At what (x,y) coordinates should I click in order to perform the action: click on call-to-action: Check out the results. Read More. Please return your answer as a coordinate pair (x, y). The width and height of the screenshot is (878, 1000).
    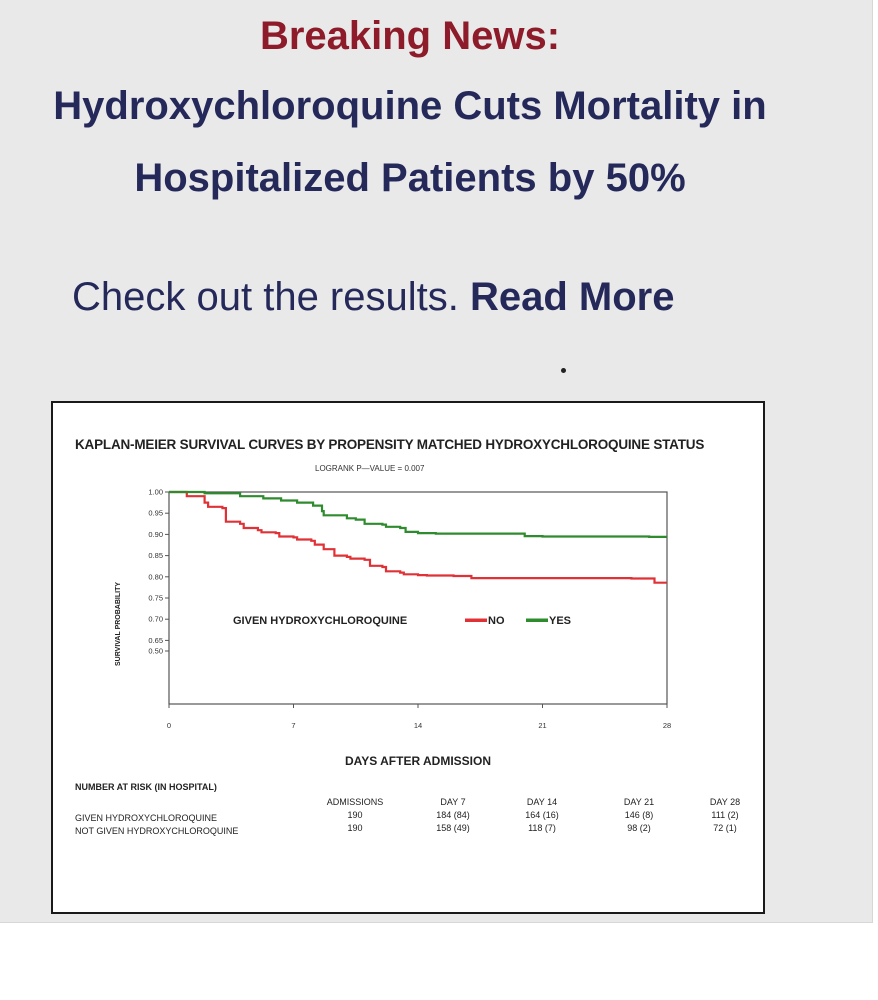
    Looking at the image, I should click on (373, 297).